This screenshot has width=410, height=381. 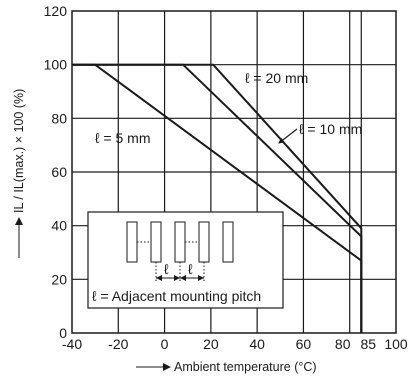 What do you see at coordinates (177, 278) in the screenshot?
I see `pitch-arrow-mid-left` at bounding box center [177, 278].